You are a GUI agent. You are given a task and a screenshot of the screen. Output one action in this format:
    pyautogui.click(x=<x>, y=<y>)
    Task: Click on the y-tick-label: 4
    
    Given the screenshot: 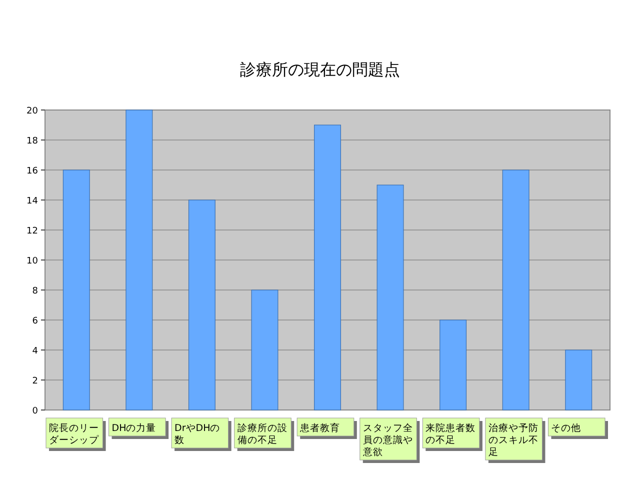 What is the action you would take?
    pyautogui.click(x=35, y=351)
    